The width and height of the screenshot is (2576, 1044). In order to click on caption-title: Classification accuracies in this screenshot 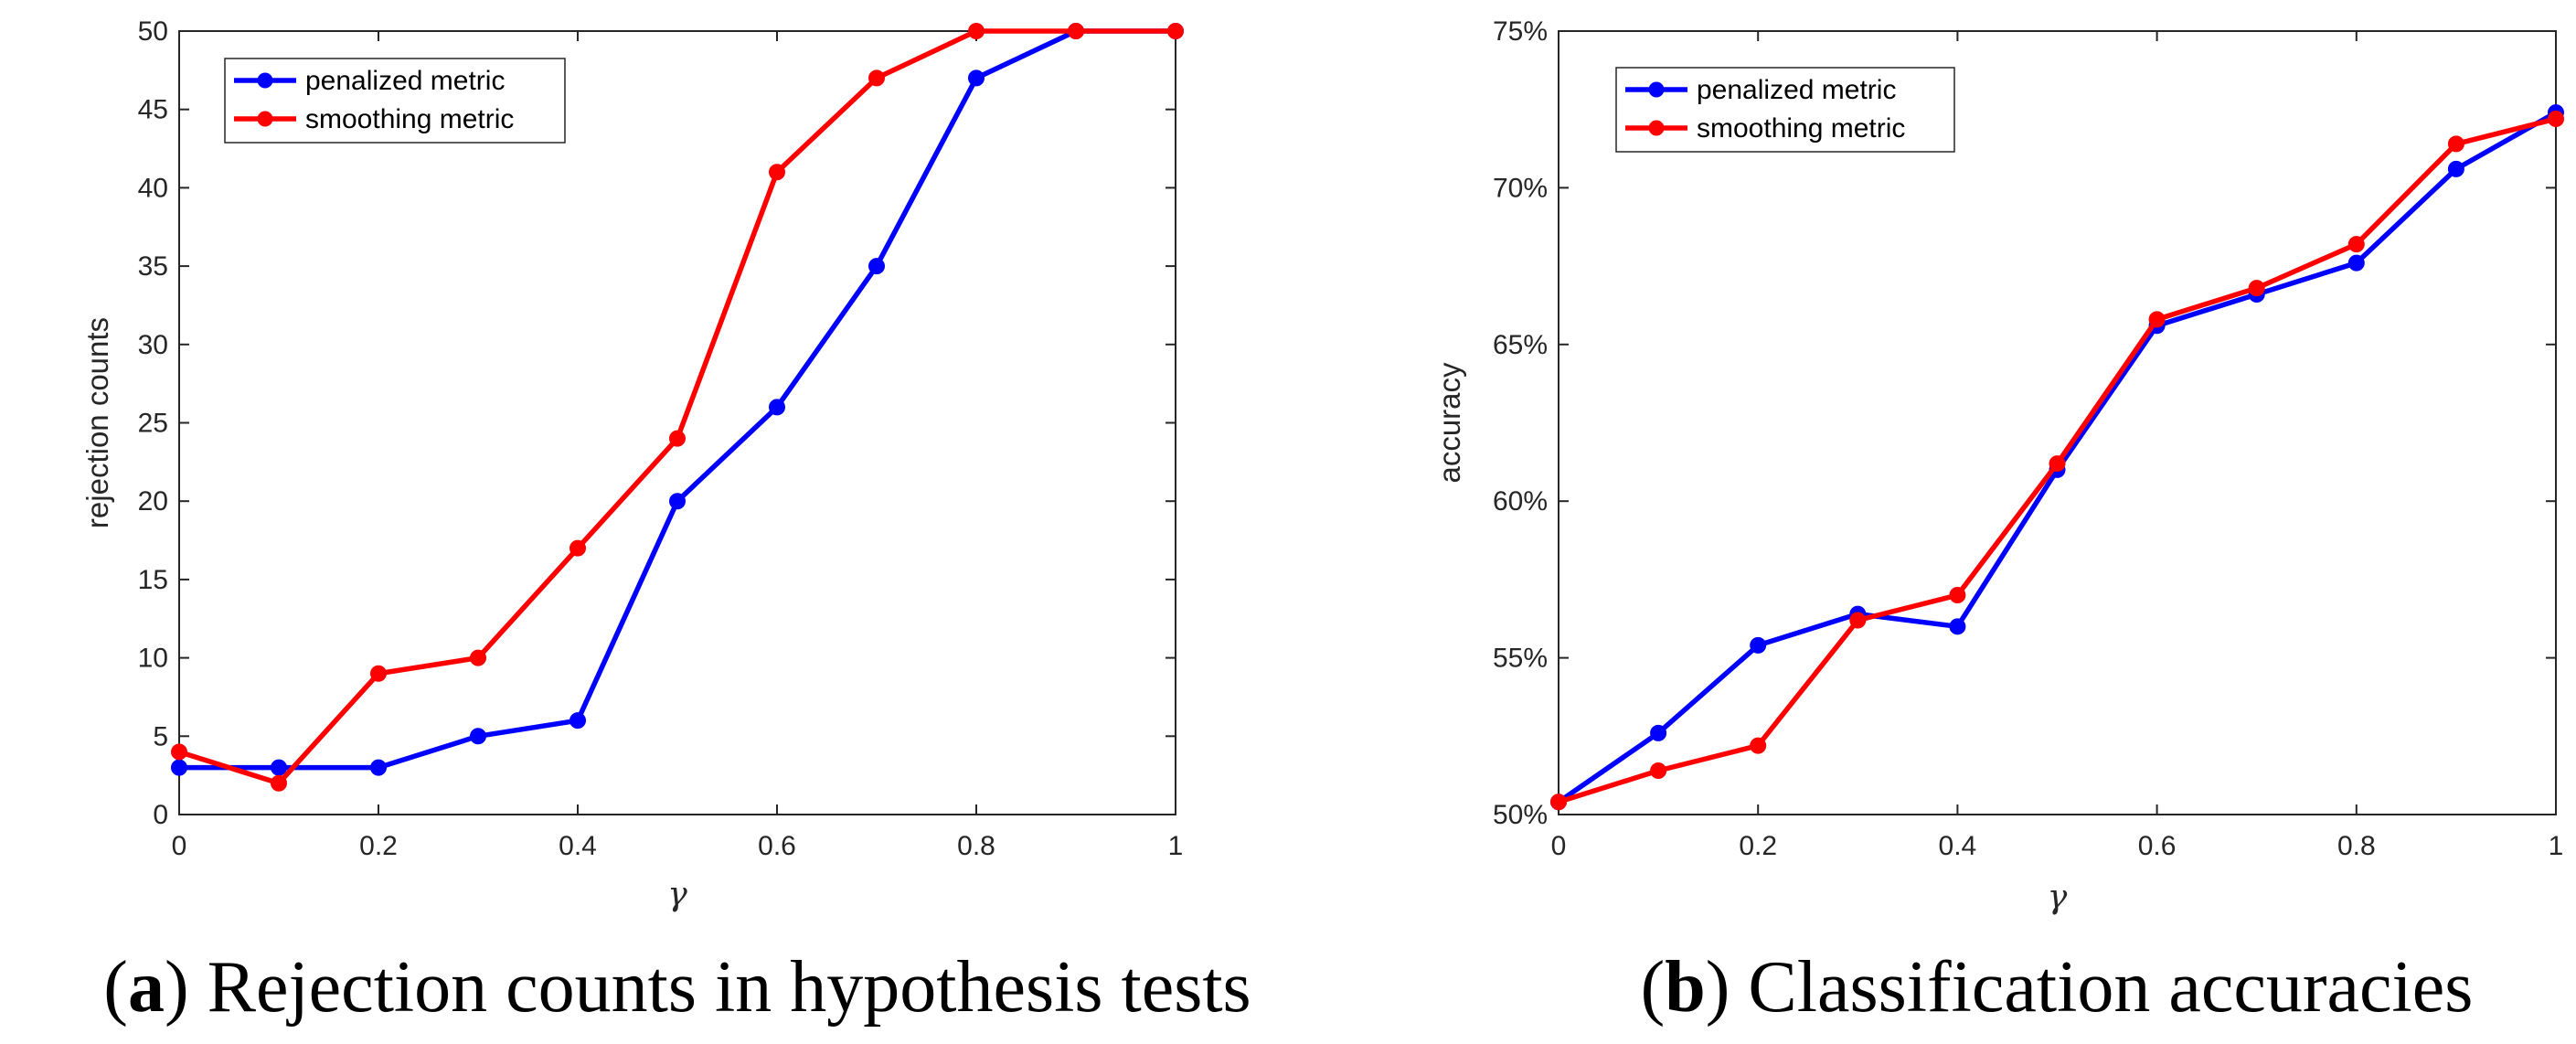, I will do `click(2110, 987)`.